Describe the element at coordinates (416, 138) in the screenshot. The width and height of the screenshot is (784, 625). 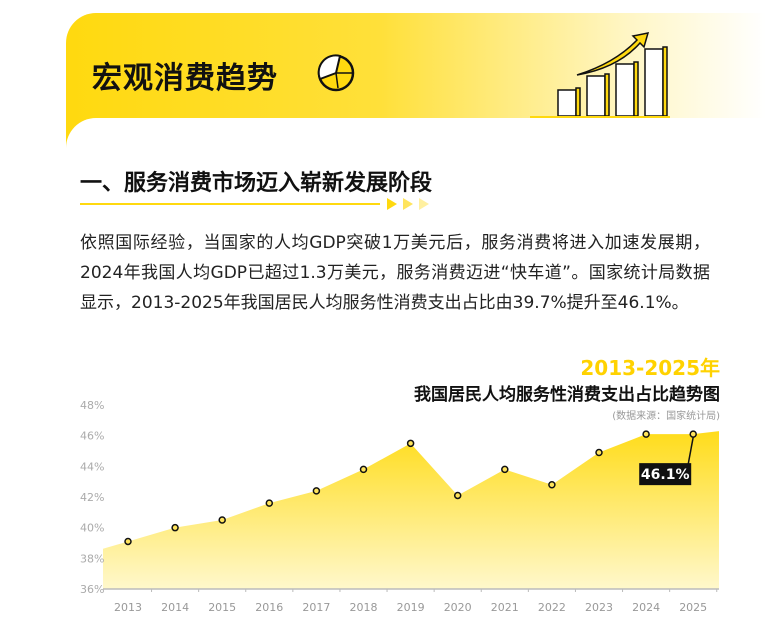
I see `banner-white-curve` at that location.